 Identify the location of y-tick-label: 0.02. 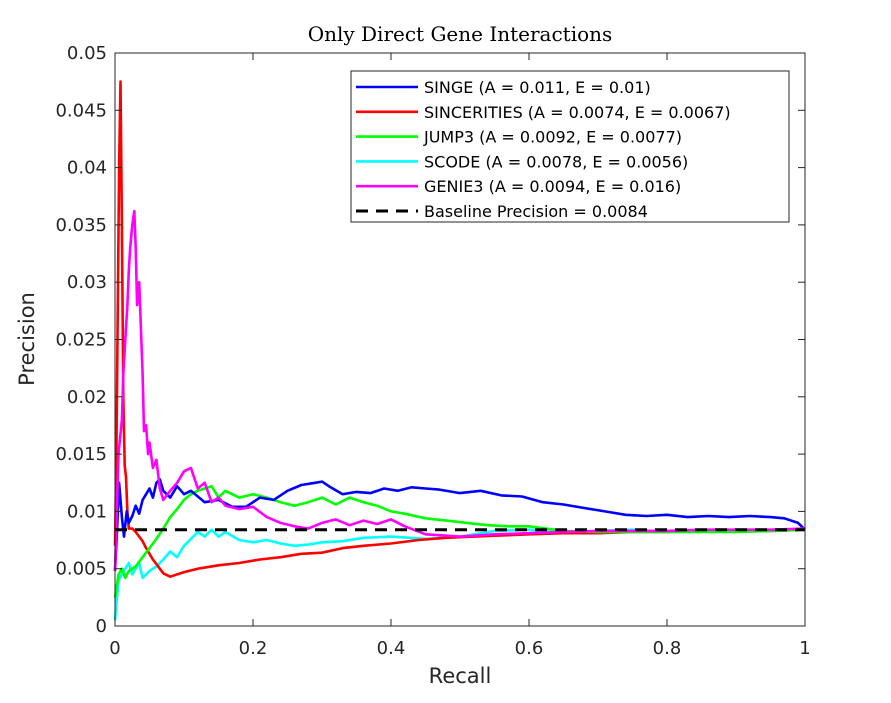
(87, 397).